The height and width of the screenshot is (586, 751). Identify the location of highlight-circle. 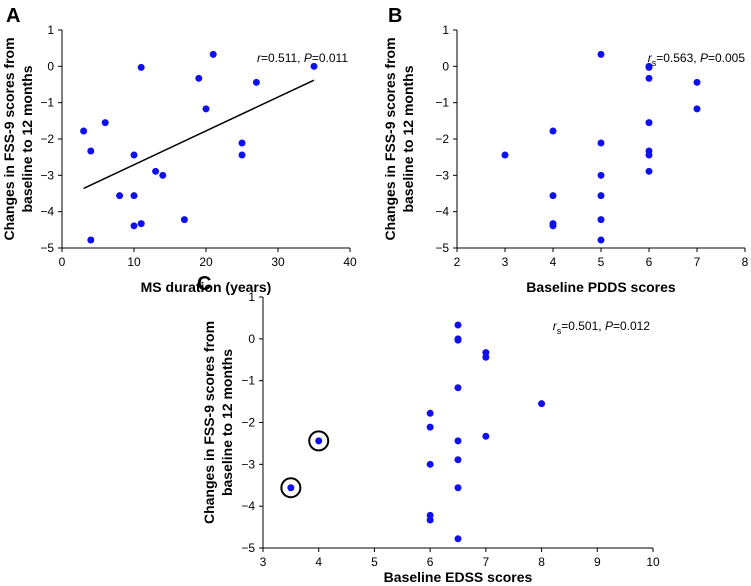
(291, 488).